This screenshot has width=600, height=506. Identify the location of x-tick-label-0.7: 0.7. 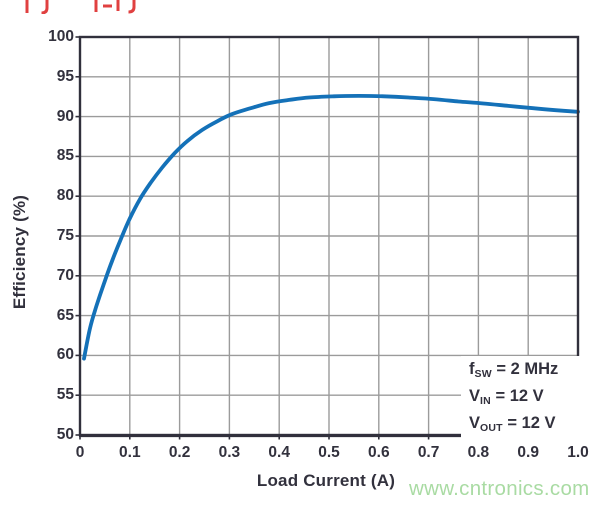
(428, 452).